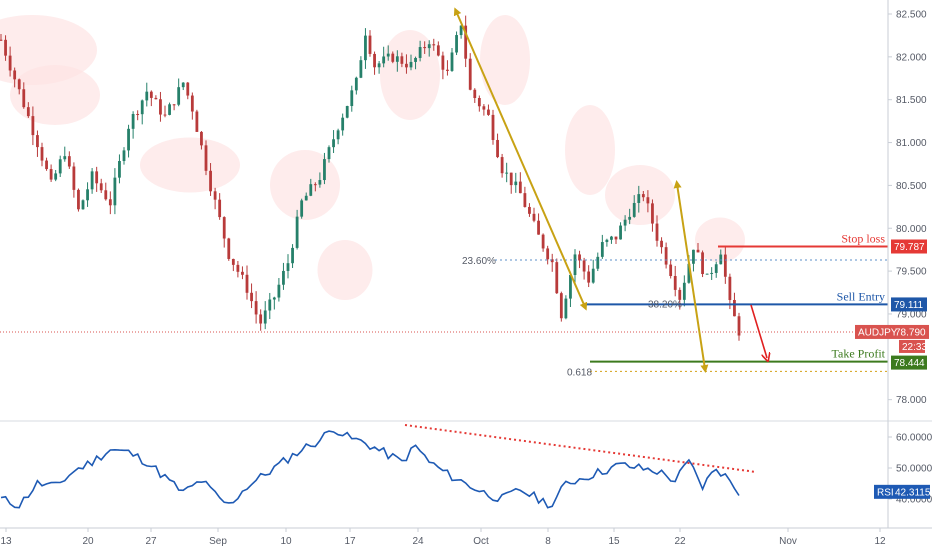  What do you see at coordinates (911, 229) in the screenshot?
I see `price-tick-label: 80.000` at bounding box center [911, 229].